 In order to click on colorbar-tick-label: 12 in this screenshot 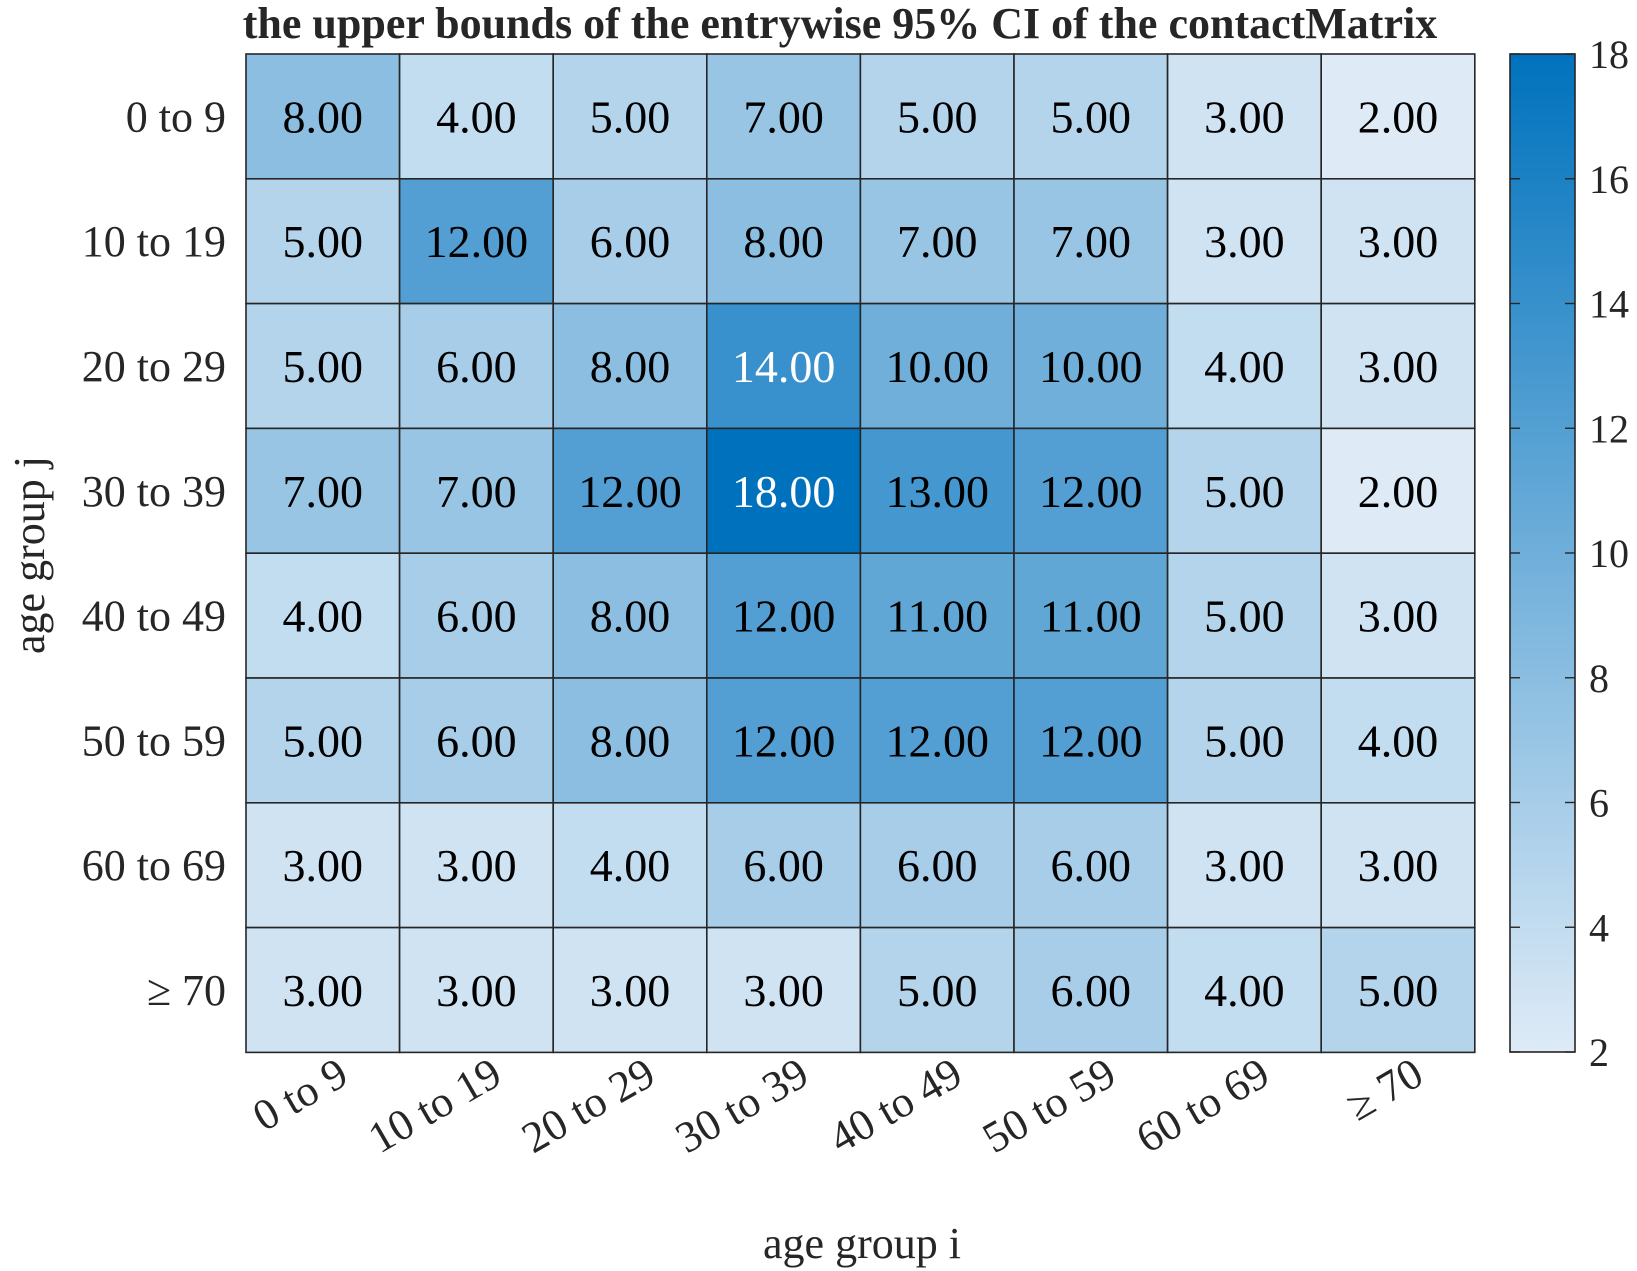, I will do `click(1609, 428)`.